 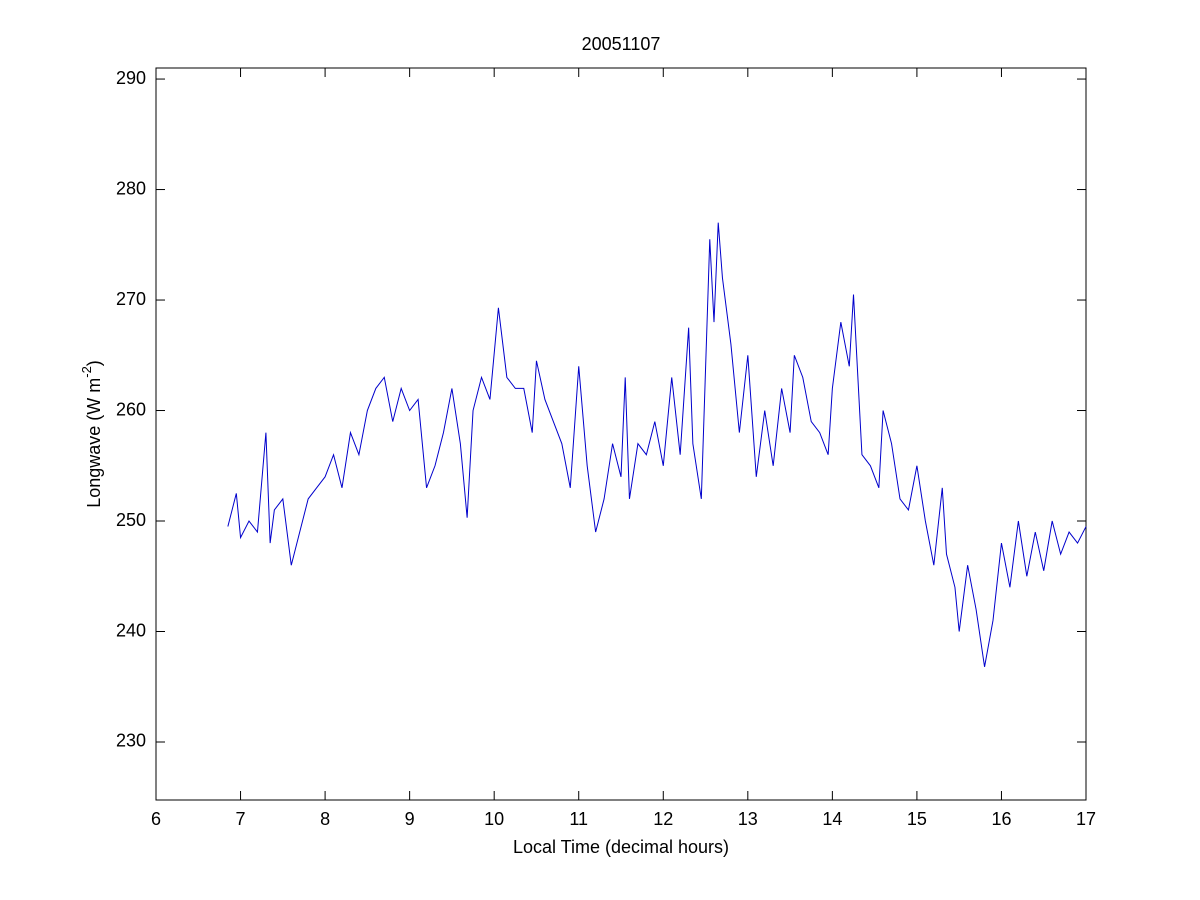 I want to click on y-label-superscript: -2, so click(x=86, y=372).